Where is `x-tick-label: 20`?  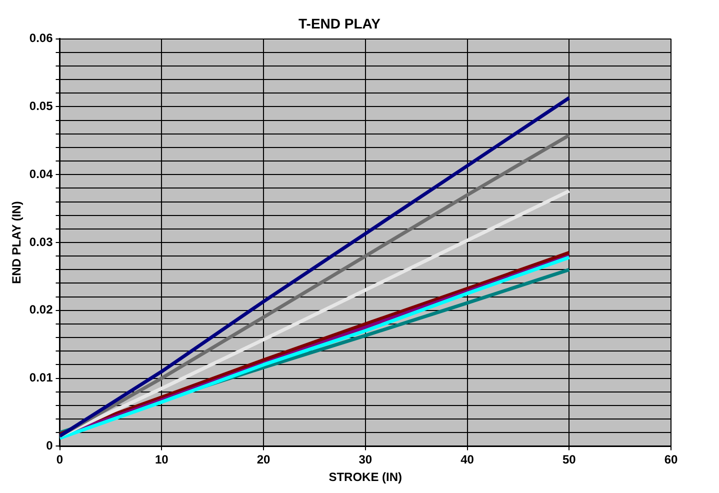
x-tick-label: 20 is located at coordinates (263, 459).